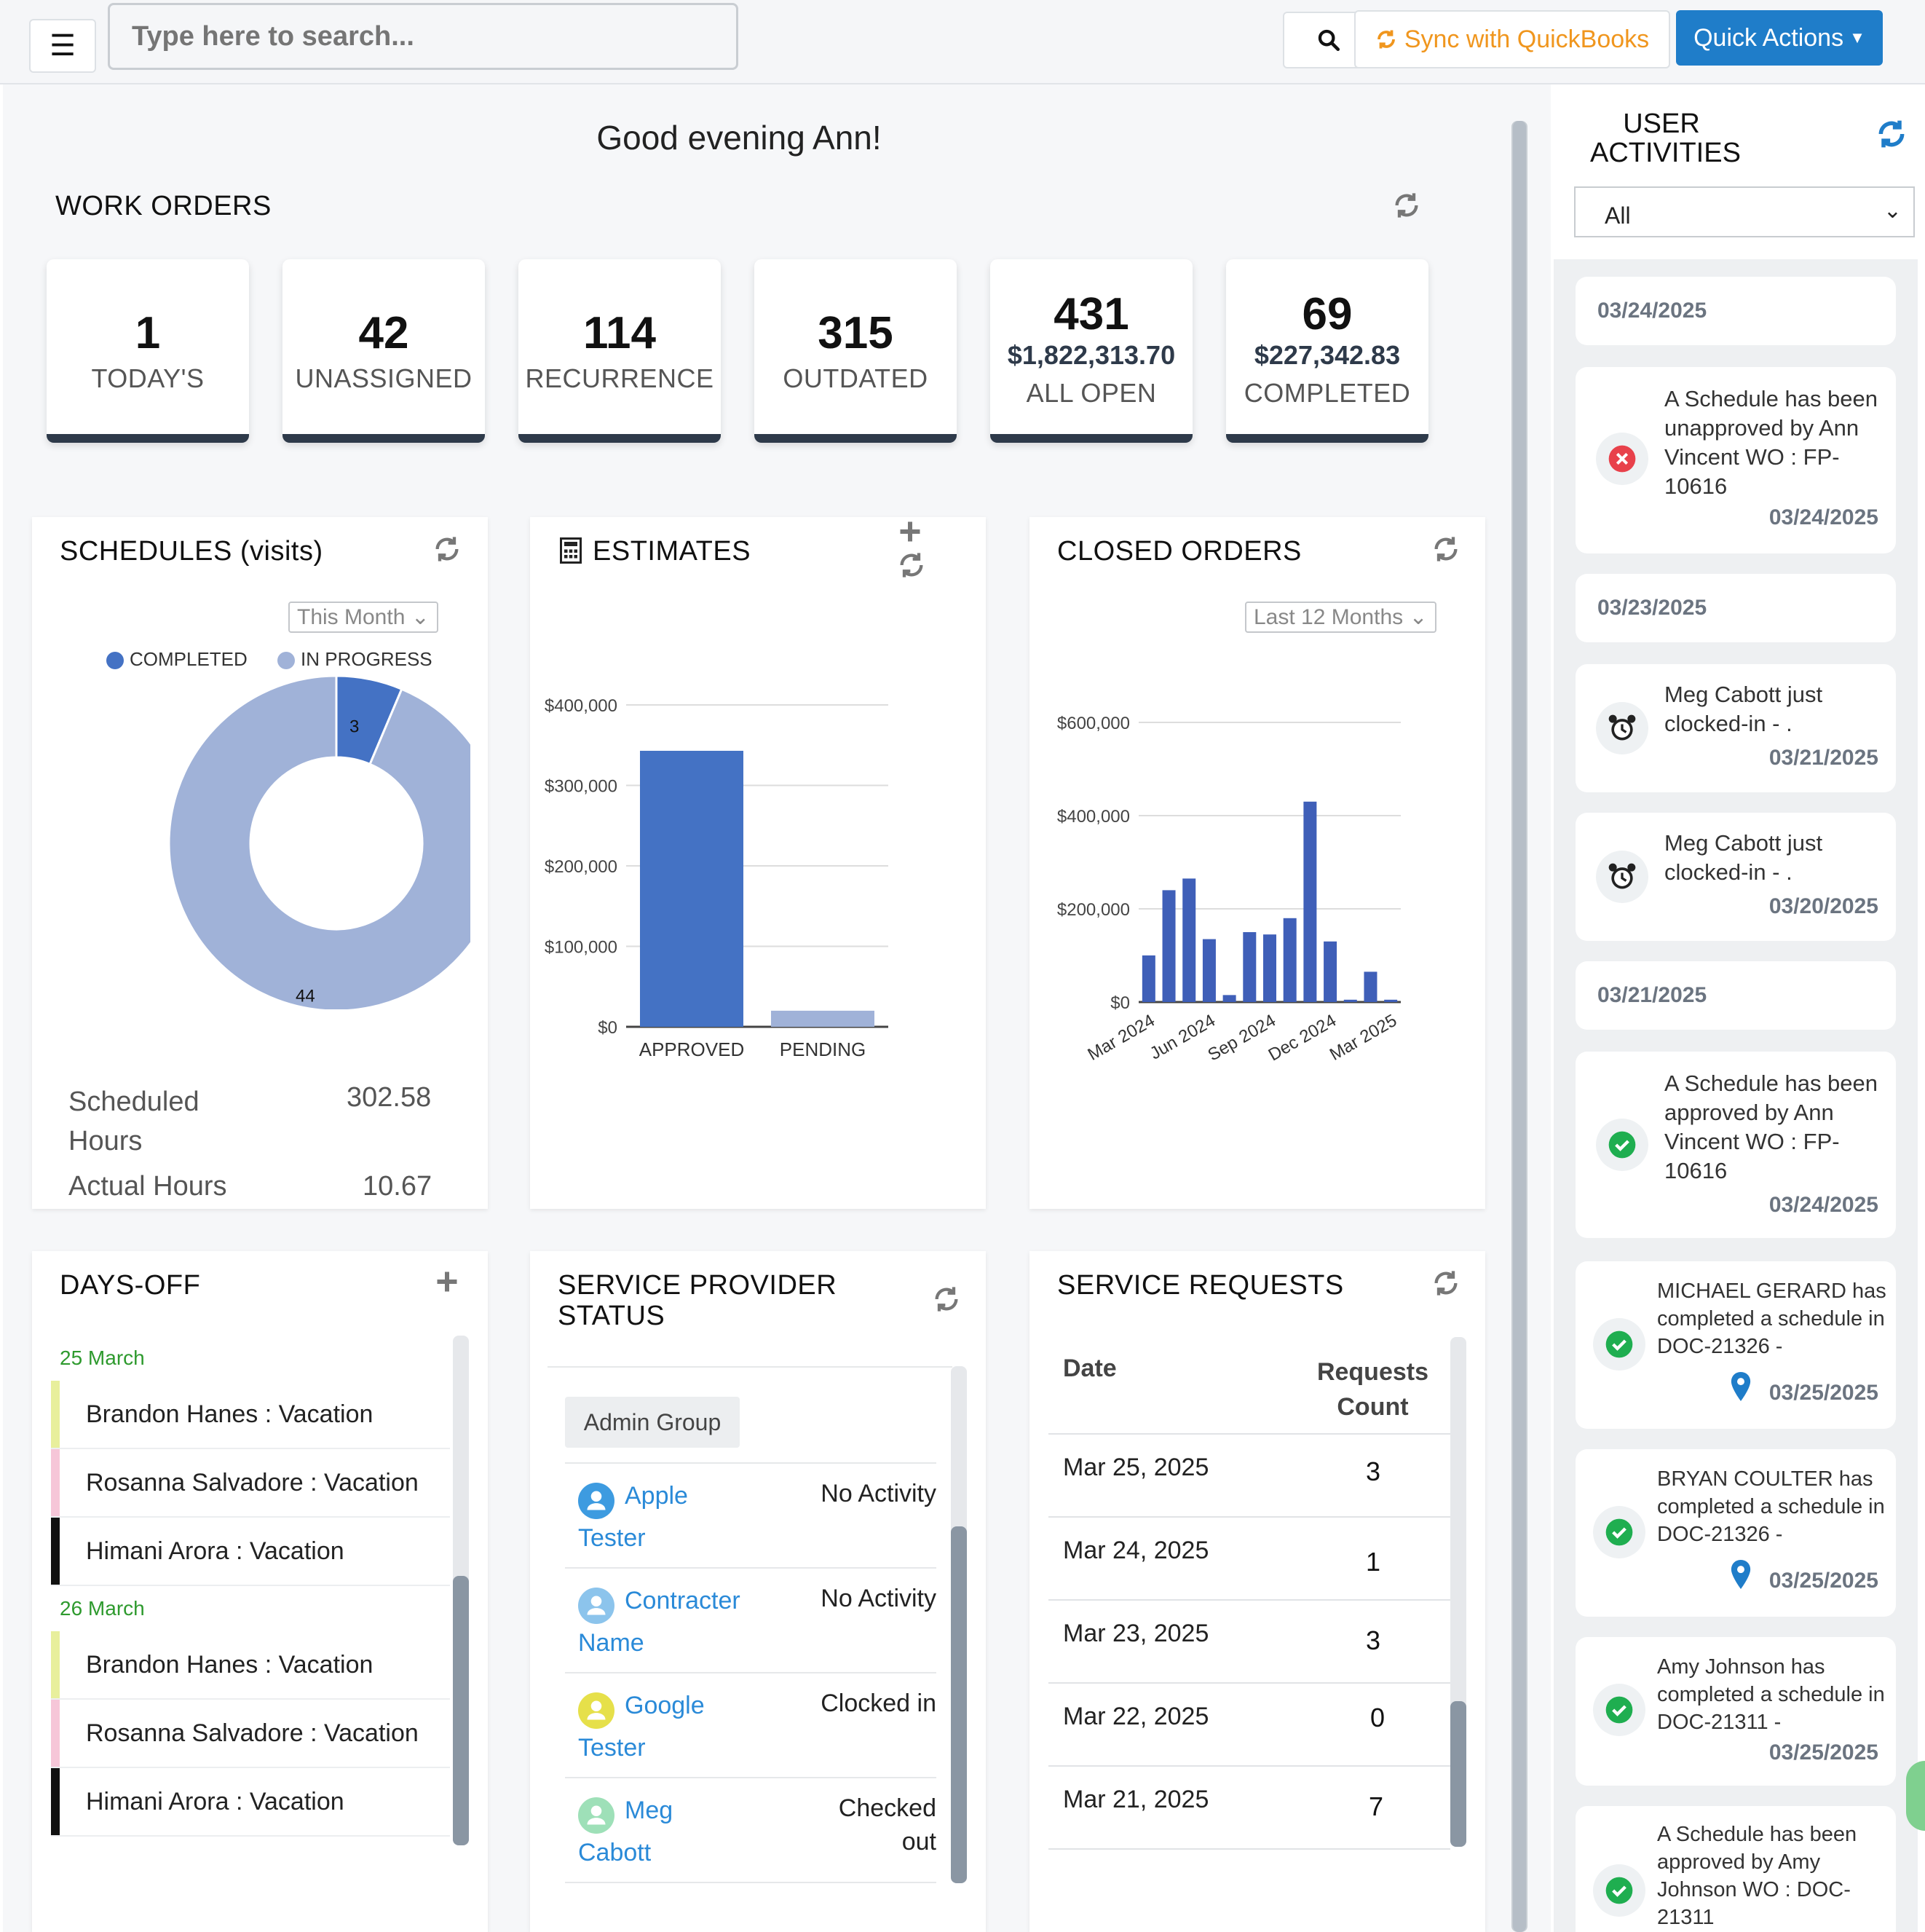 Image resolution: width=1925 pixels, height=1932 pixels. What do you see at coordinates (305, 997) in the screenshot?
I see `donut-data-label: 44` at bounding box center [305, 997].